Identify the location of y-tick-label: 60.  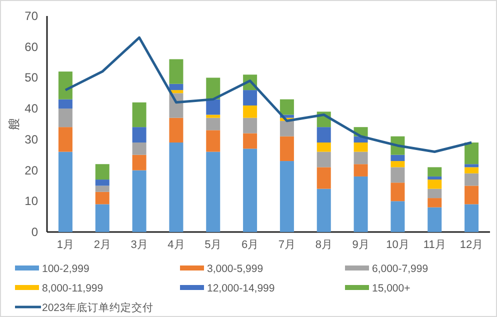
(31, 47).